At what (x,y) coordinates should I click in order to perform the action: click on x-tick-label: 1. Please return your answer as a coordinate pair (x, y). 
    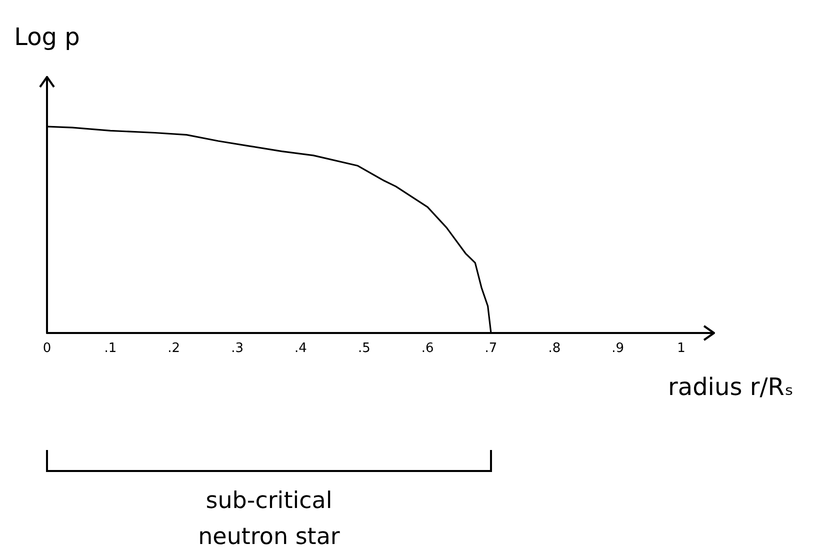
    Looking at the image, I should click on (681, 348).